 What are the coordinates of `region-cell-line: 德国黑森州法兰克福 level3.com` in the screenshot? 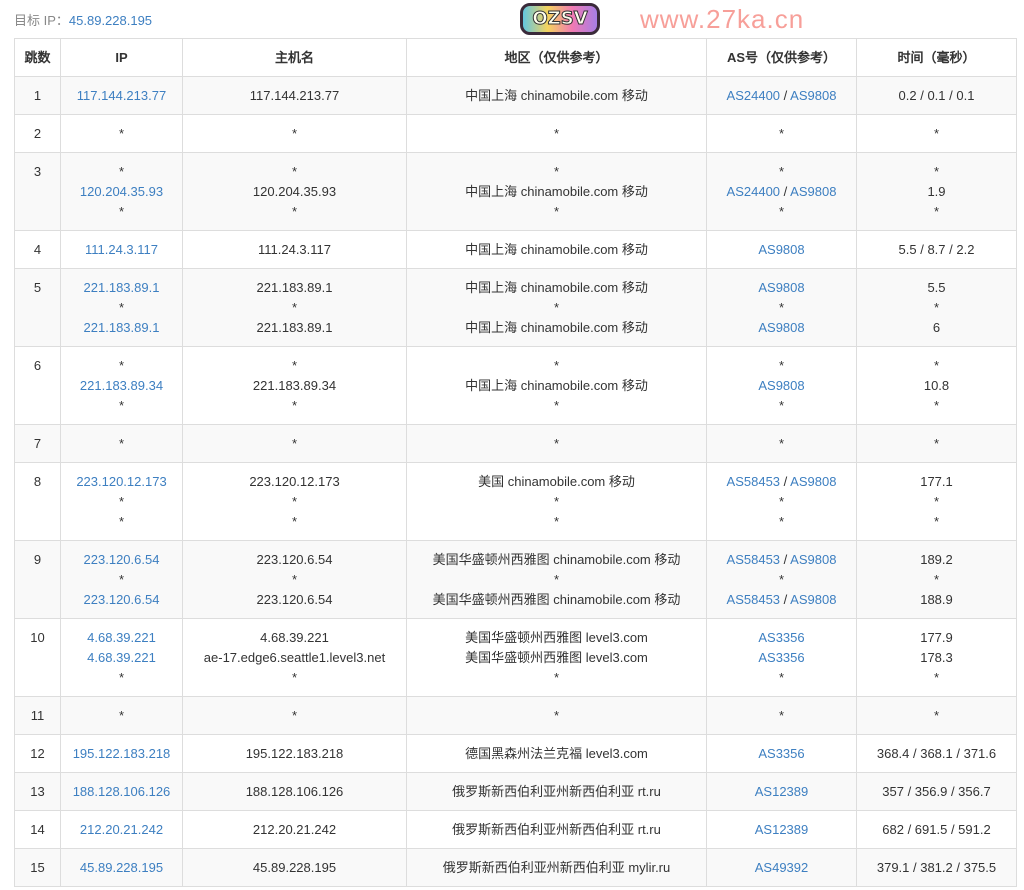 It's located at (556, 753).